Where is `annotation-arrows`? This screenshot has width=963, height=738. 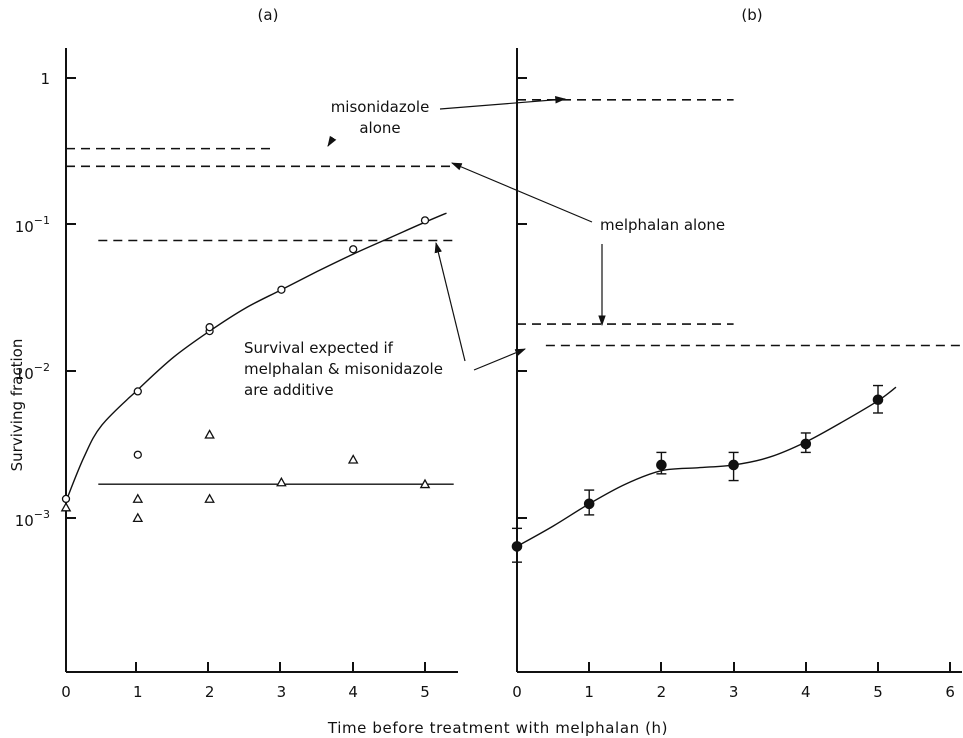 annotation-arrows is located at coordinates (466, 233).